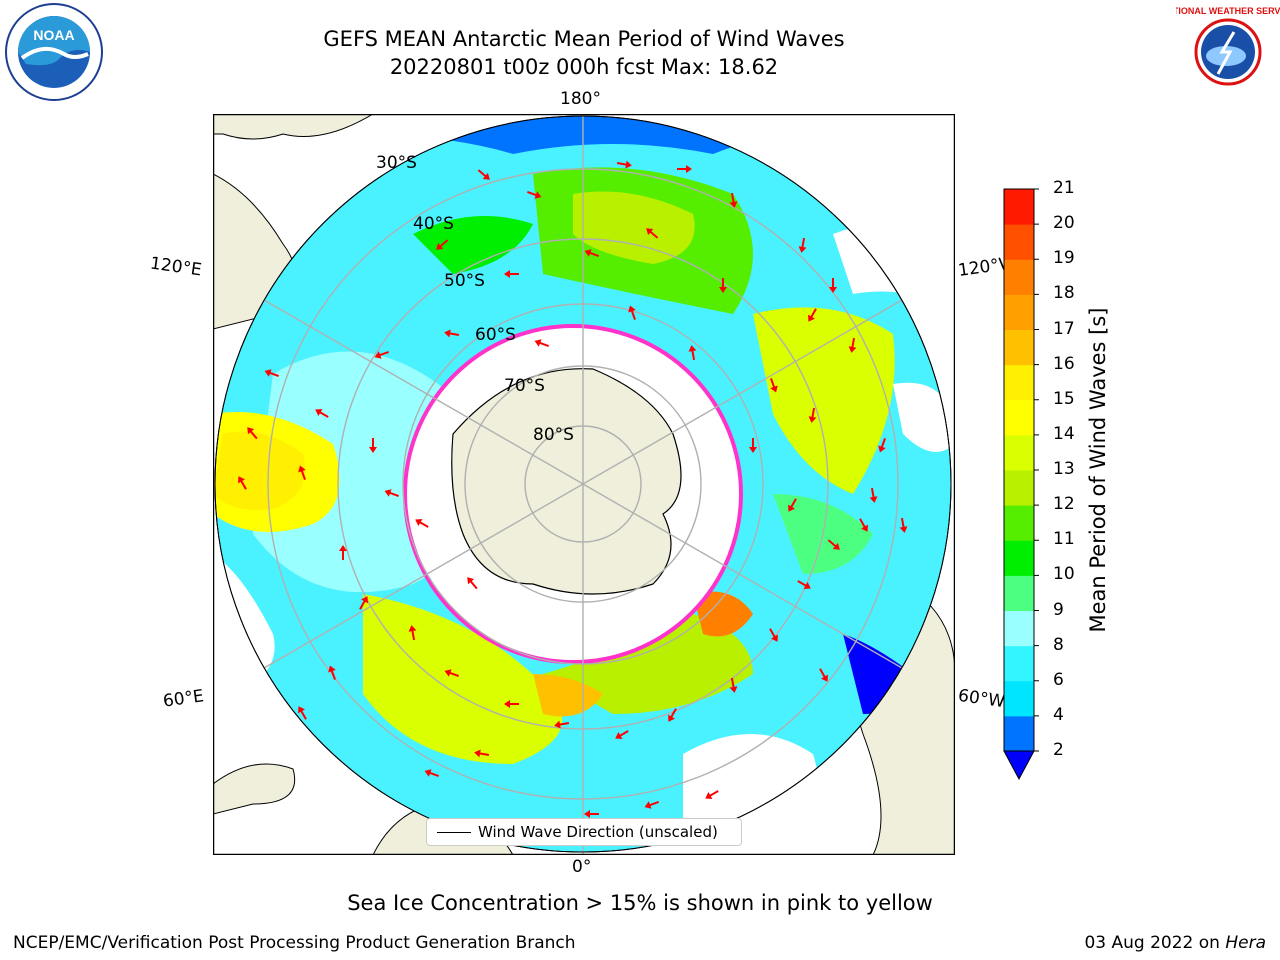 The width and height of the screenshot is (1280, 960). What do you see at coordinates (1019, 765) in the screenshot?
I see `colorbar-extend-arrow` at bounding box center [1019, 765].